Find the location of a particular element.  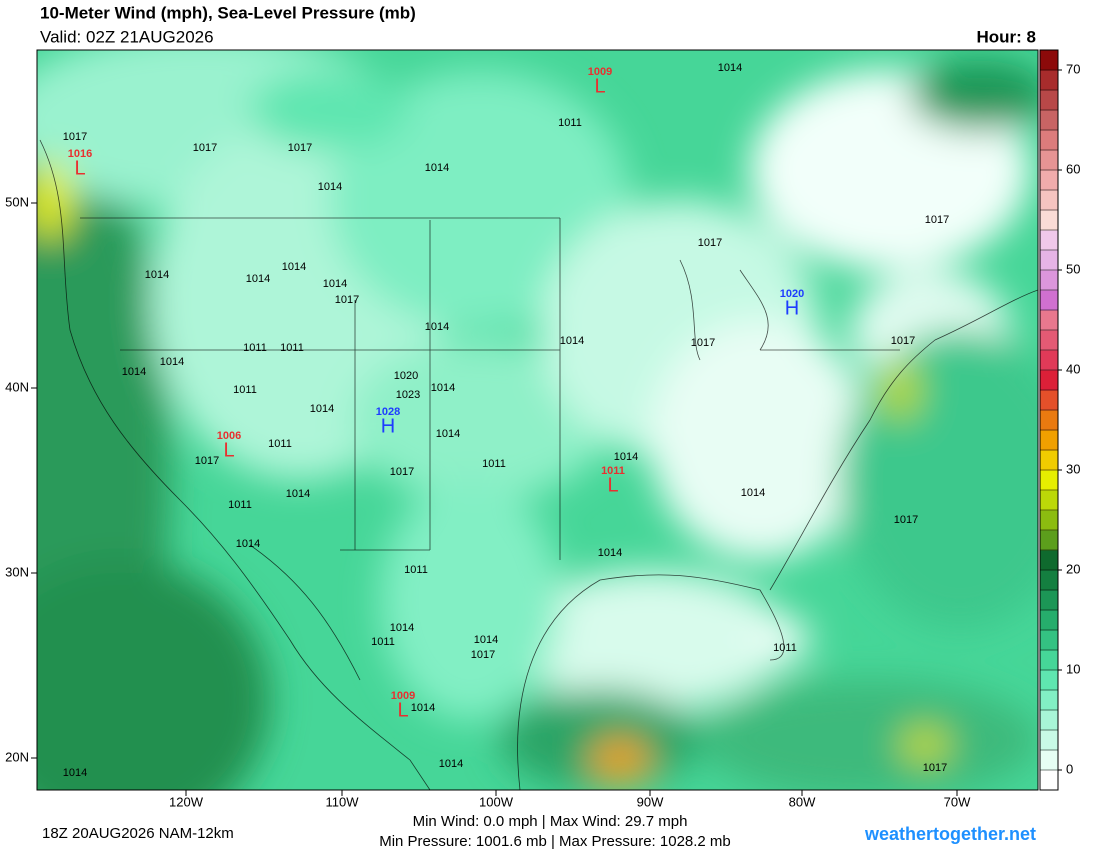

lat-label: 20N is located at coordinates (17, 756).